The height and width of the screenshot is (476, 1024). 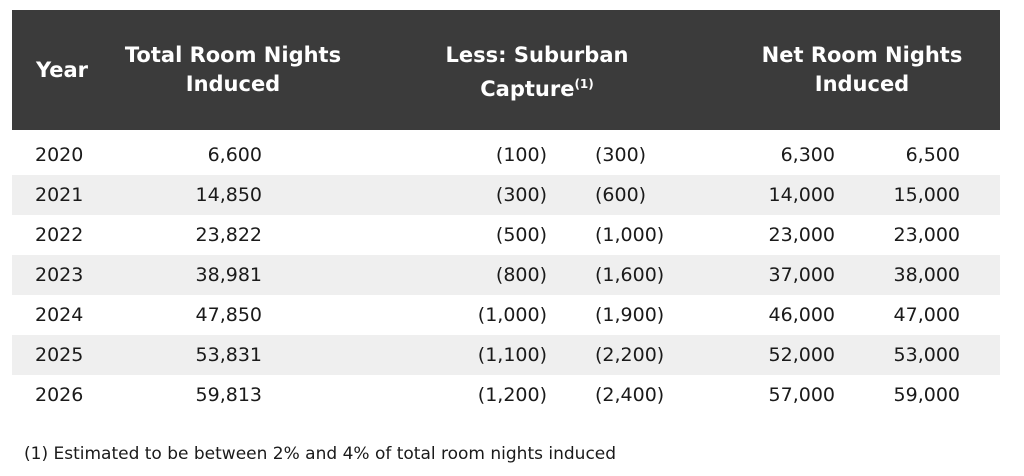 What do you see at coordinates (926, 355) in the screenshot?
I see `table-cell: 53,000` at bounding box center [926, 355].